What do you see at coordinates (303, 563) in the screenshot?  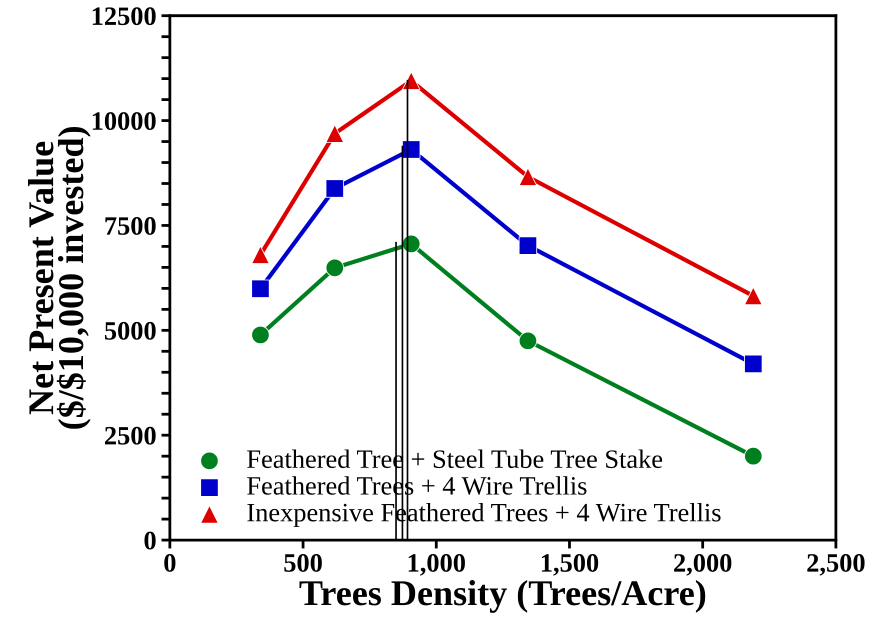 I see `x-tick-label: 500` at bounding box center [303, 563].